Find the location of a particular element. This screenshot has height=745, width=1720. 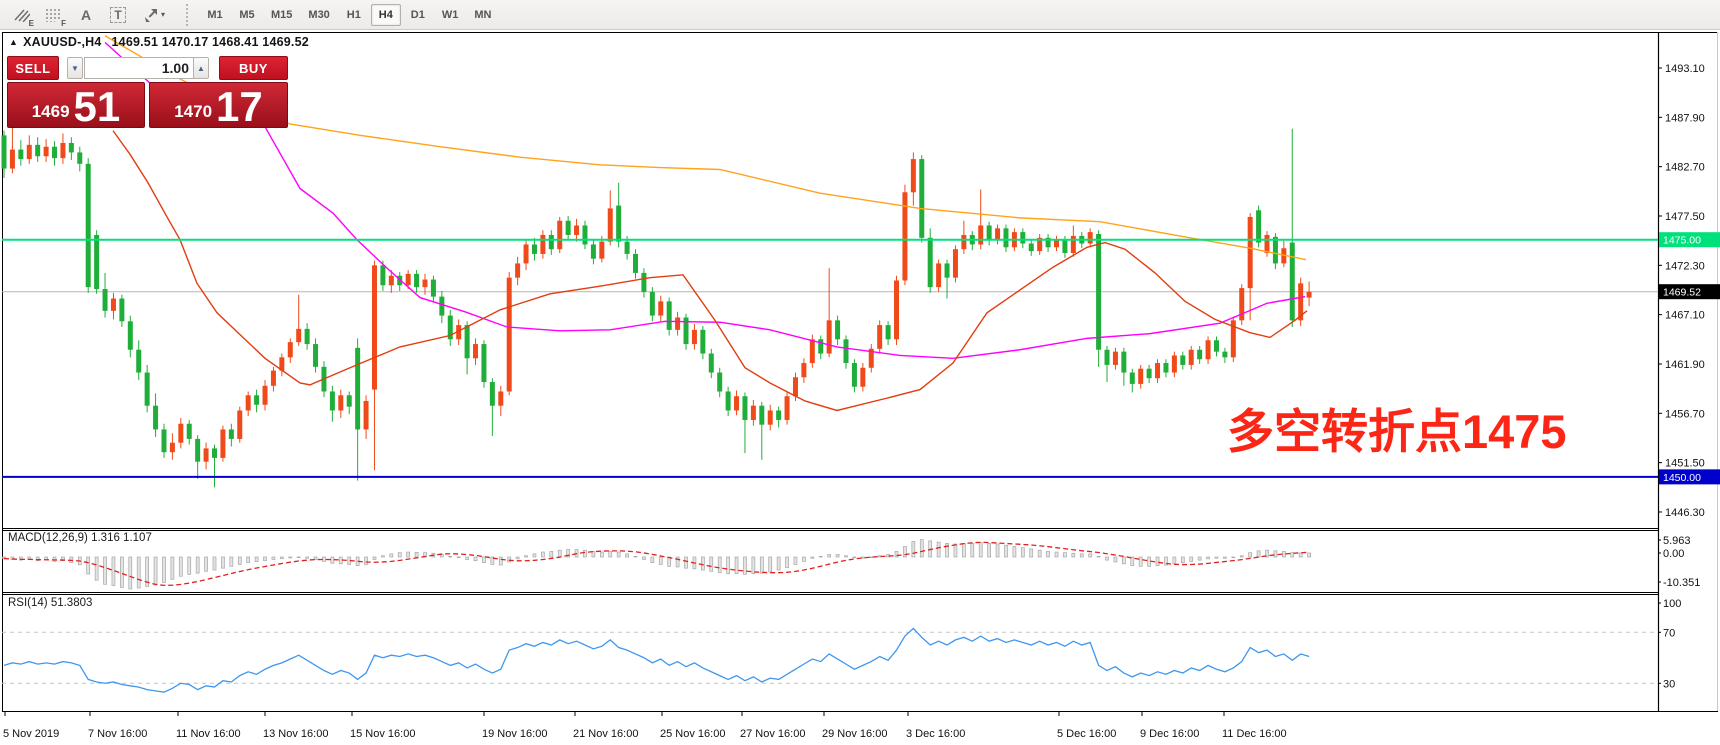

sell-price-pips: 51 is located at coordinates (97, 107).